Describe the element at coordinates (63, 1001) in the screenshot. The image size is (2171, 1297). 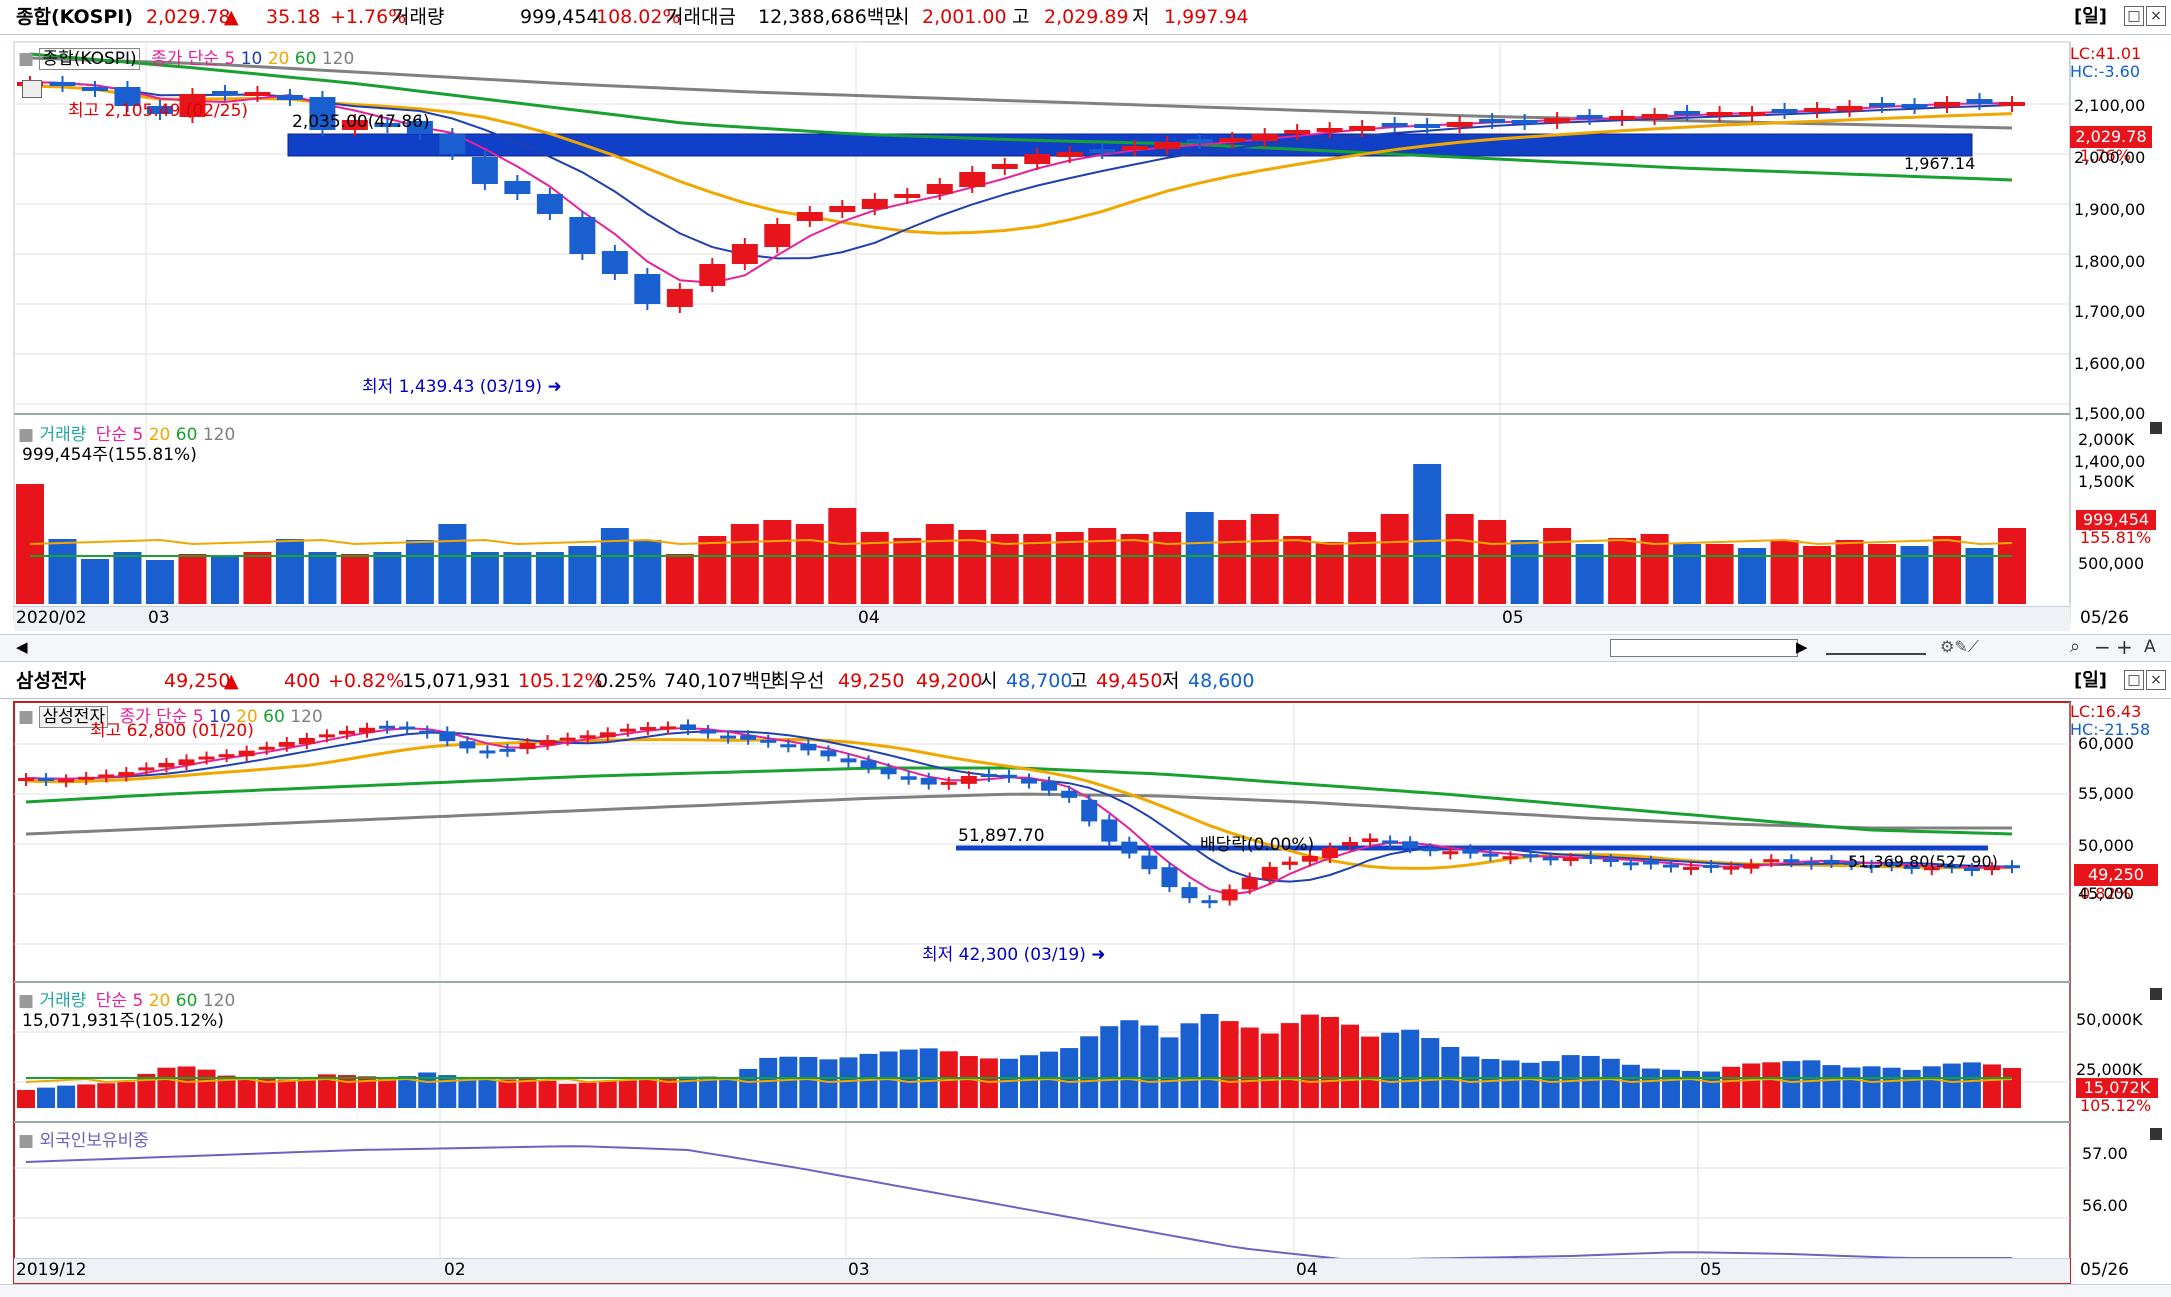
I see `volume-title: 거래량` at that location.